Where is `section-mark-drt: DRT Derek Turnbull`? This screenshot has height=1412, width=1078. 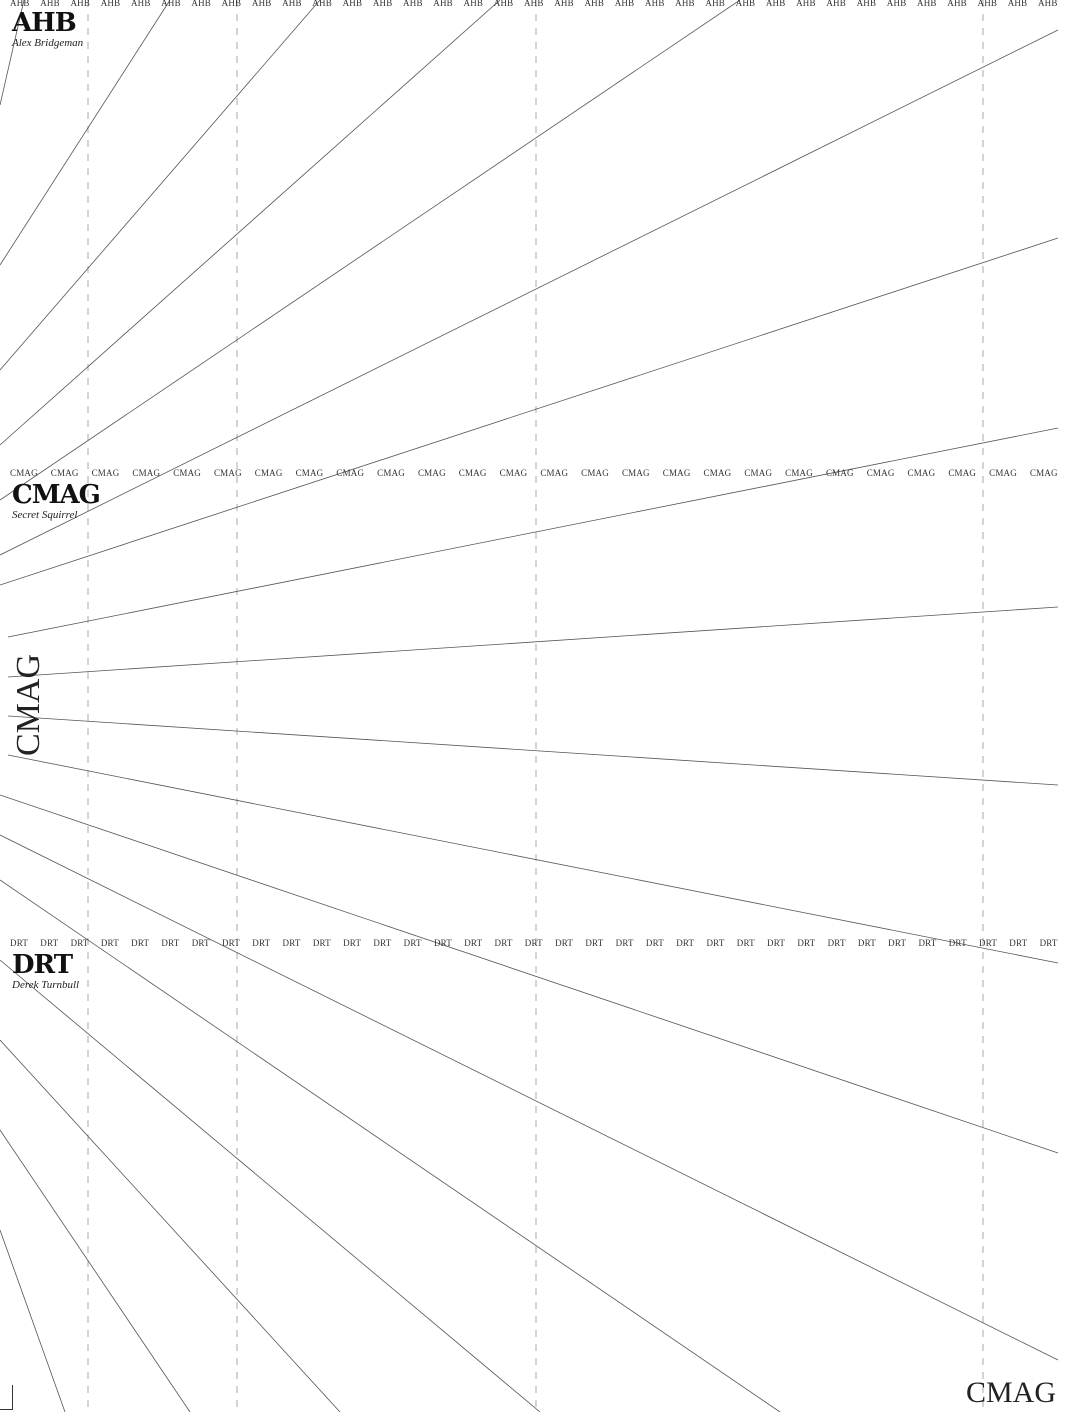
section-mark-drt: DRT Derek Turnbull is located at coordinates (45, 971).